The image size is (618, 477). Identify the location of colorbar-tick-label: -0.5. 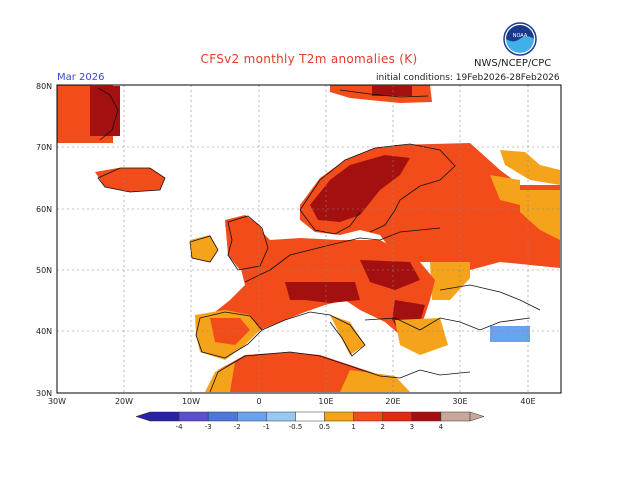
(296, 427).